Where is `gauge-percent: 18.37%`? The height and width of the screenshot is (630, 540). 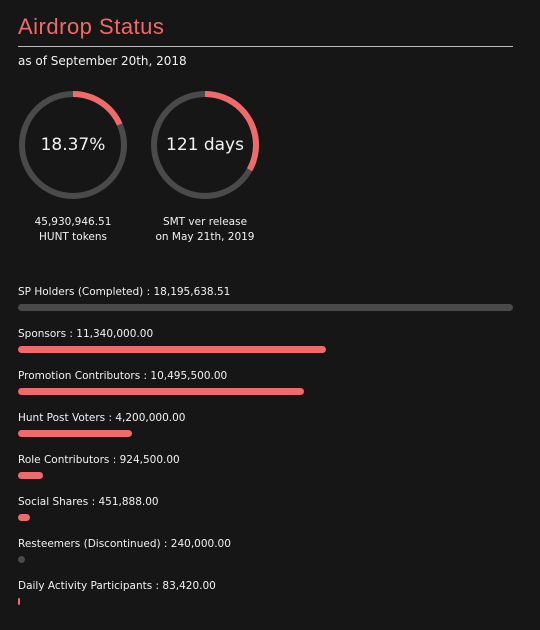 gauge-percent: 18.37% is located at coordinates (73, 145).